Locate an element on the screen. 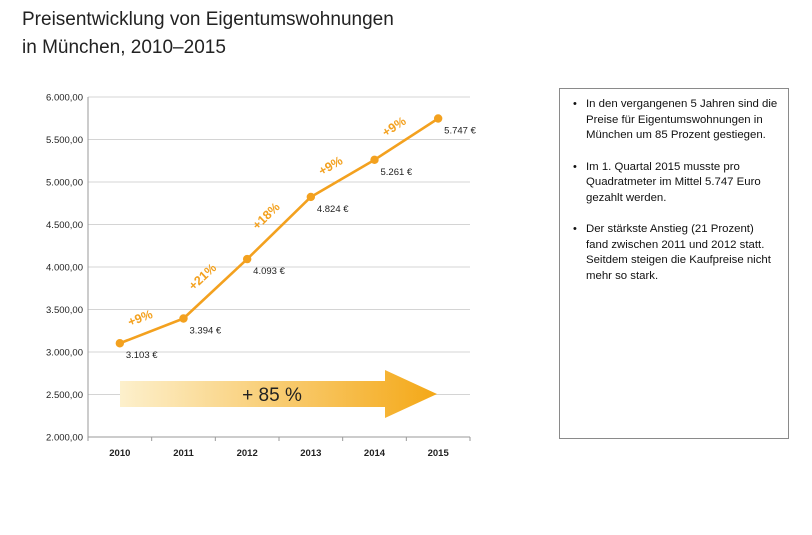  data-value-label: 4.824 € is located at coordinates (333, 209).